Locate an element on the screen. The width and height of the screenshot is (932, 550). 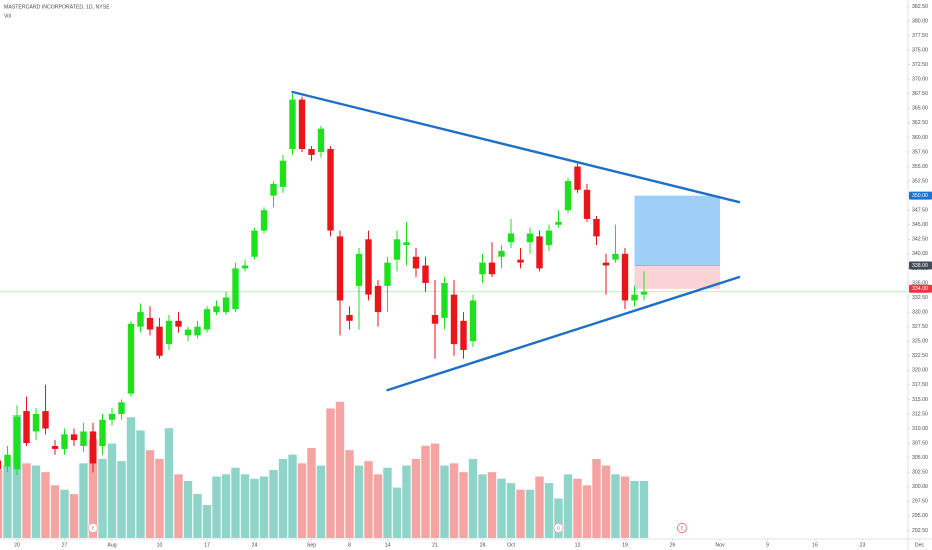
event-label: E is located at coordinates (92, 528).